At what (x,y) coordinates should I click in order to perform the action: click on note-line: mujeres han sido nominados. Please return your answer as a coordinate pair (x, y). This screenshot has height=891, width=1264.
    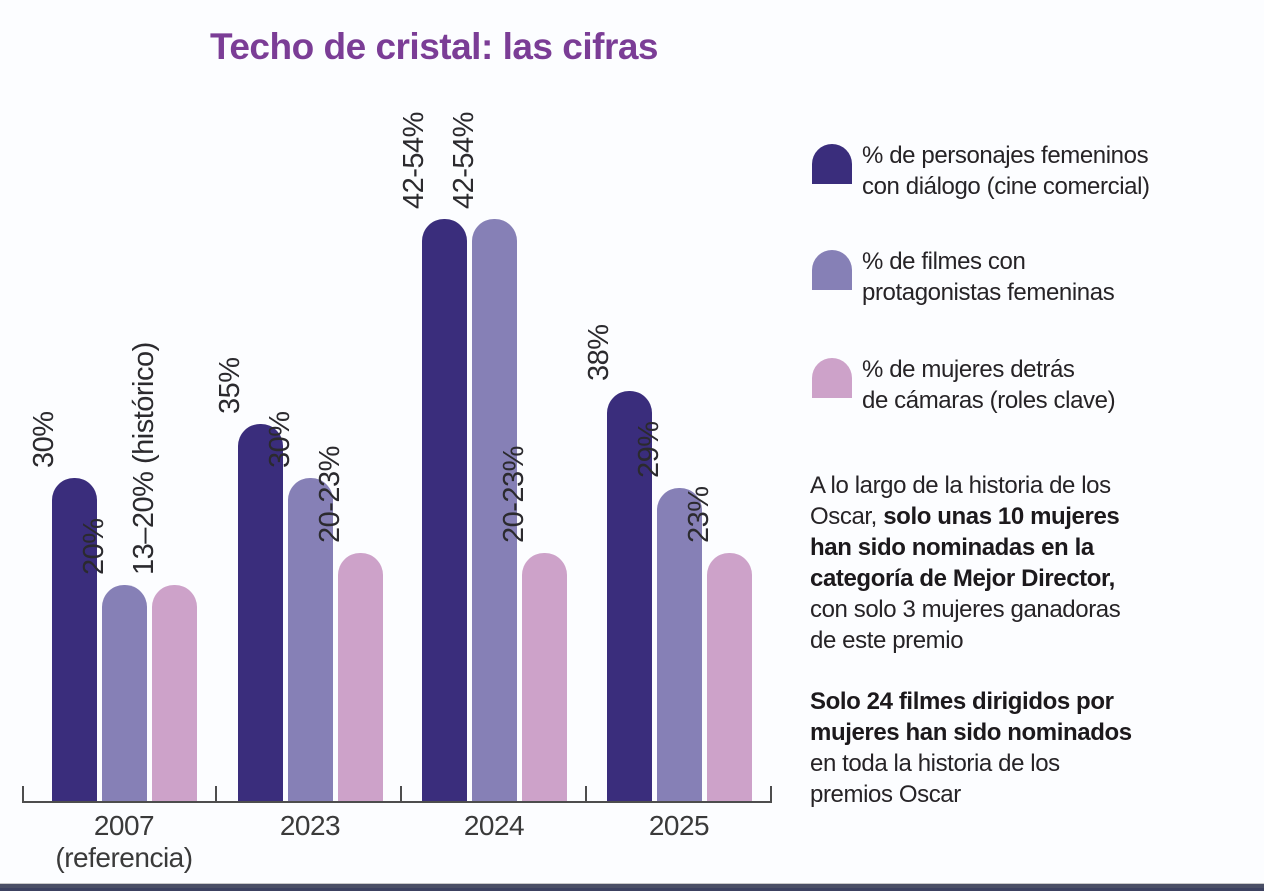
    Looking at the image, I should click on (971, 732).